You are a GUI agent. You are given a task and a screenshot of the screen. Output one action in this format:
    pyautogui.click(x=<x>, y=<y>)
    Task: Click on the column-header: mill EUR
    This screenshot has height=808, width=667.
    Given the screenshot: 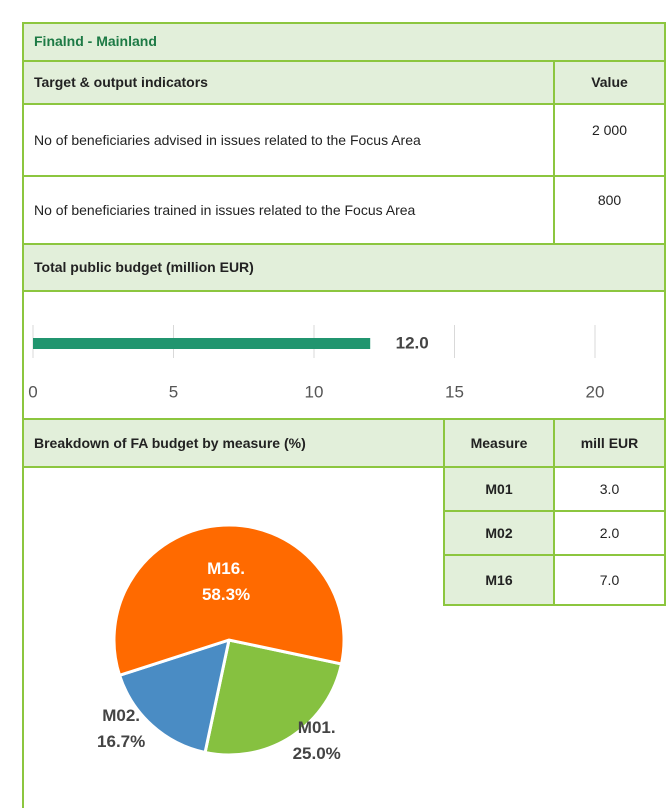 What is the action you would take?
    pyautogui.click(x=609, y=442)
    